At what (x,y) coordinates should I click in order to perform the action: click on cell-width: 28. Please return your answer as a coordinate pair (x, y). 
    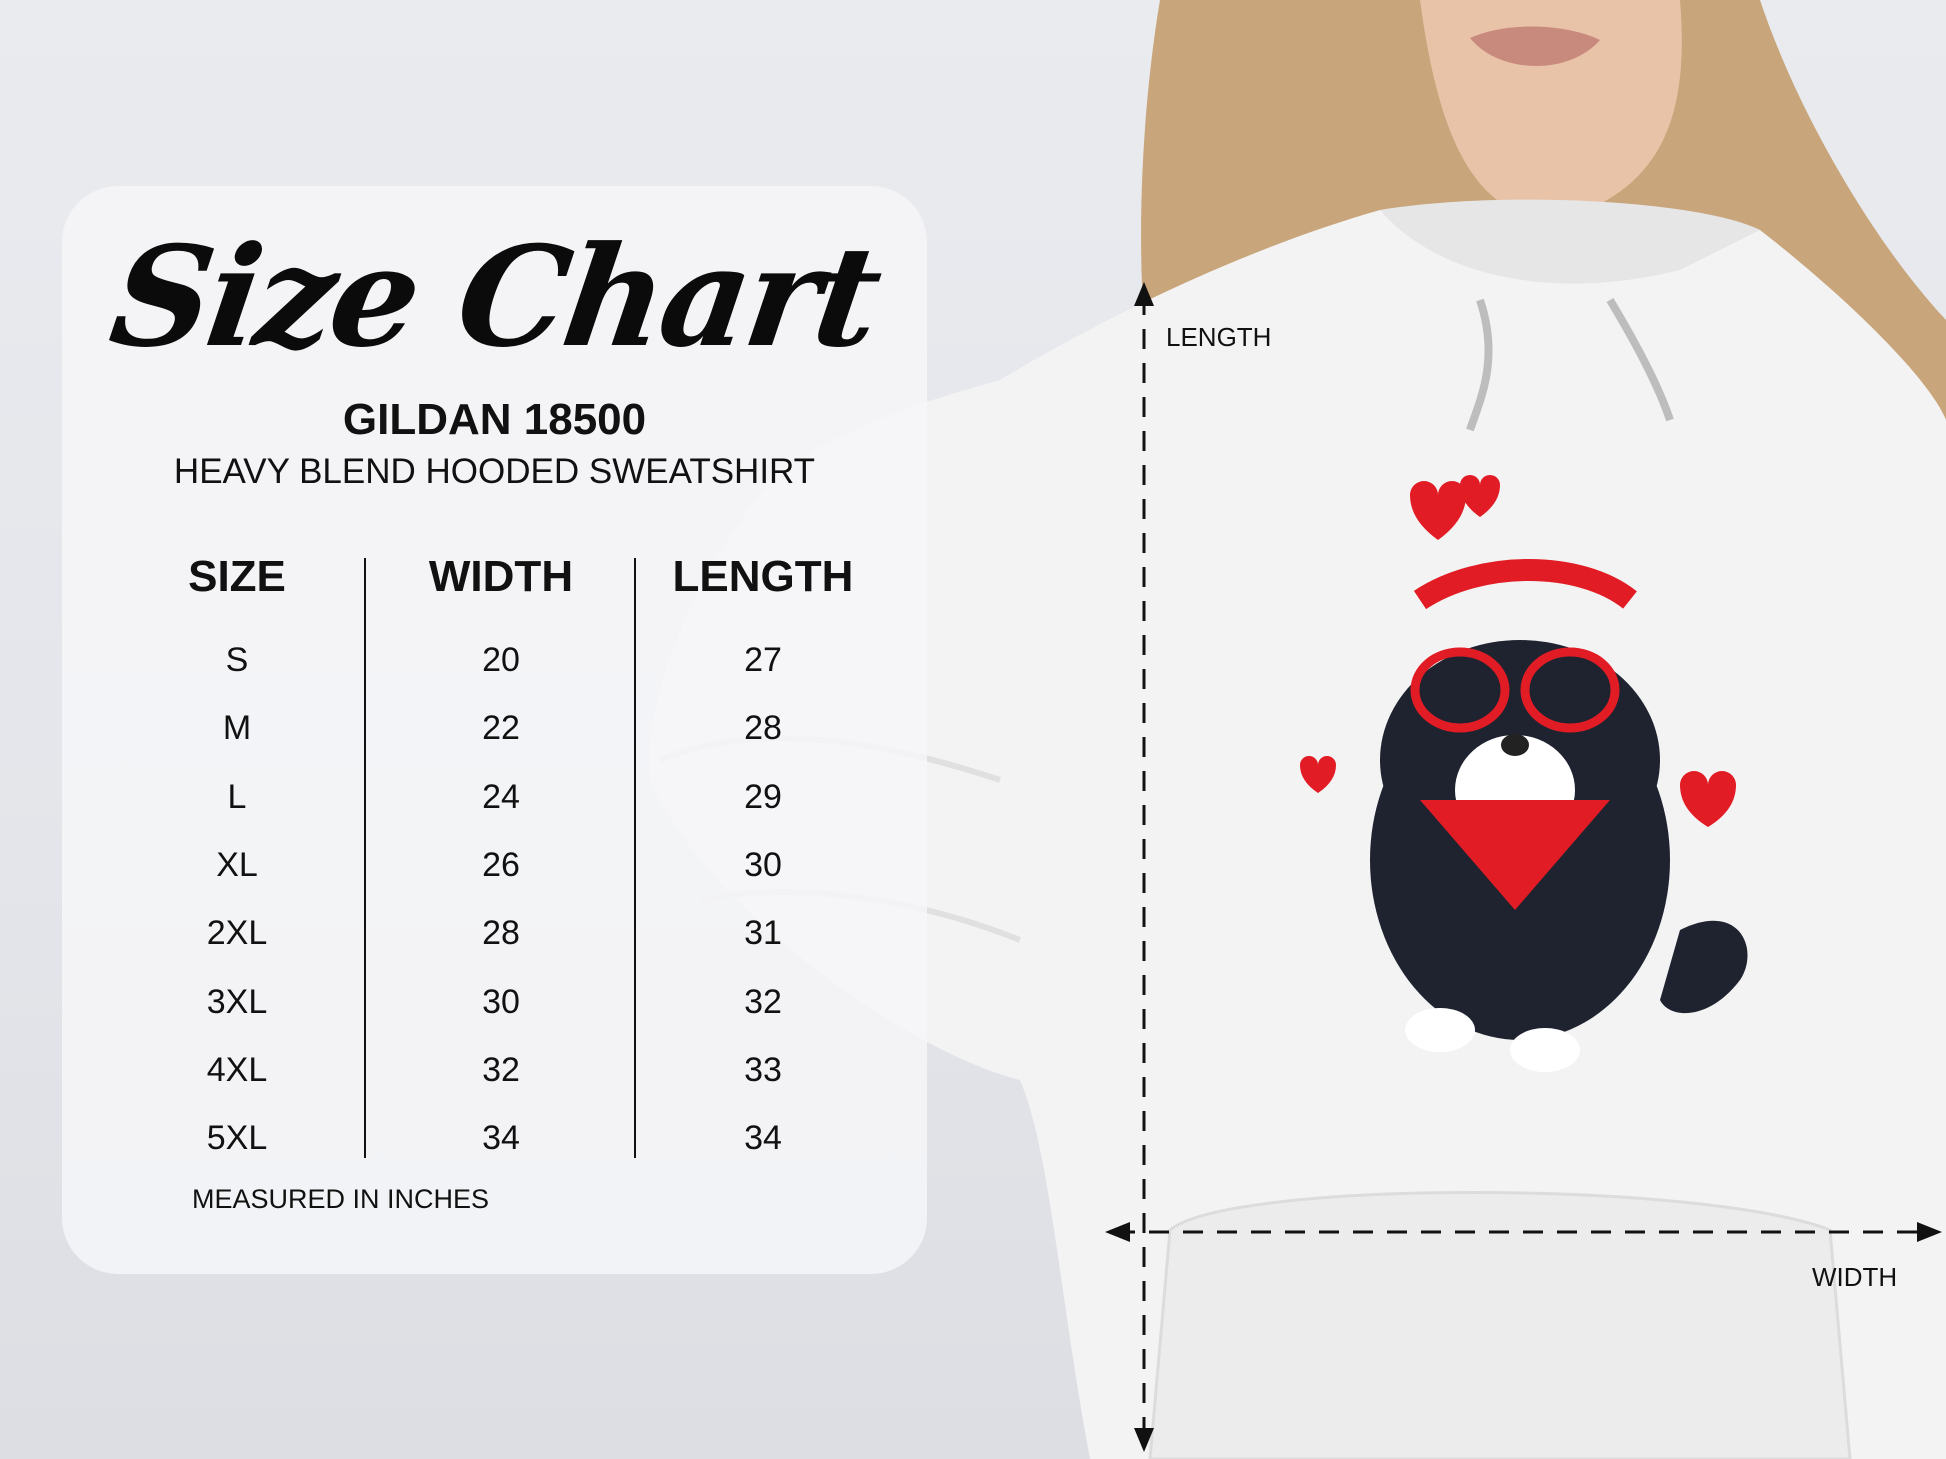
    Looking at the image, I should click on (501, 933).